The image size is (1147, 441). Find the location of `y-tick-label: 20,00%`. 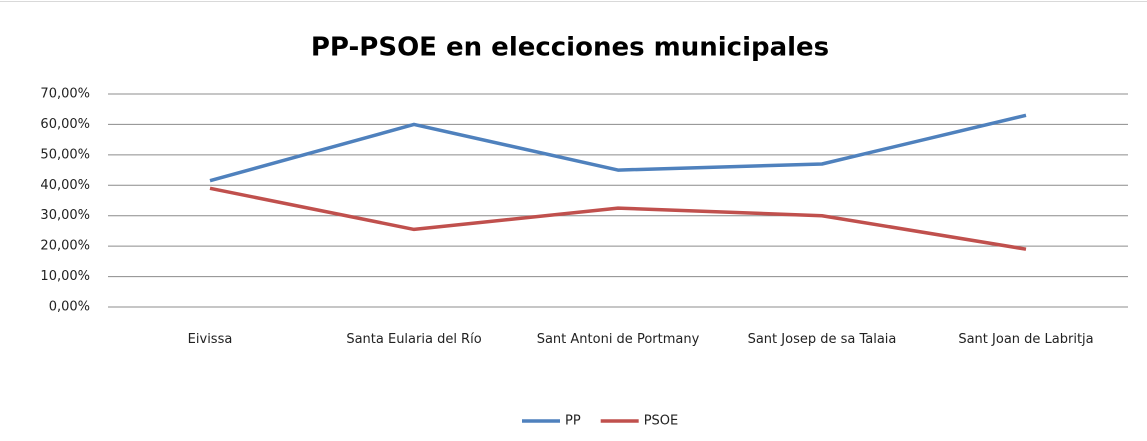

y-tick-label: 20,00% is located at coordinates (65, 246).